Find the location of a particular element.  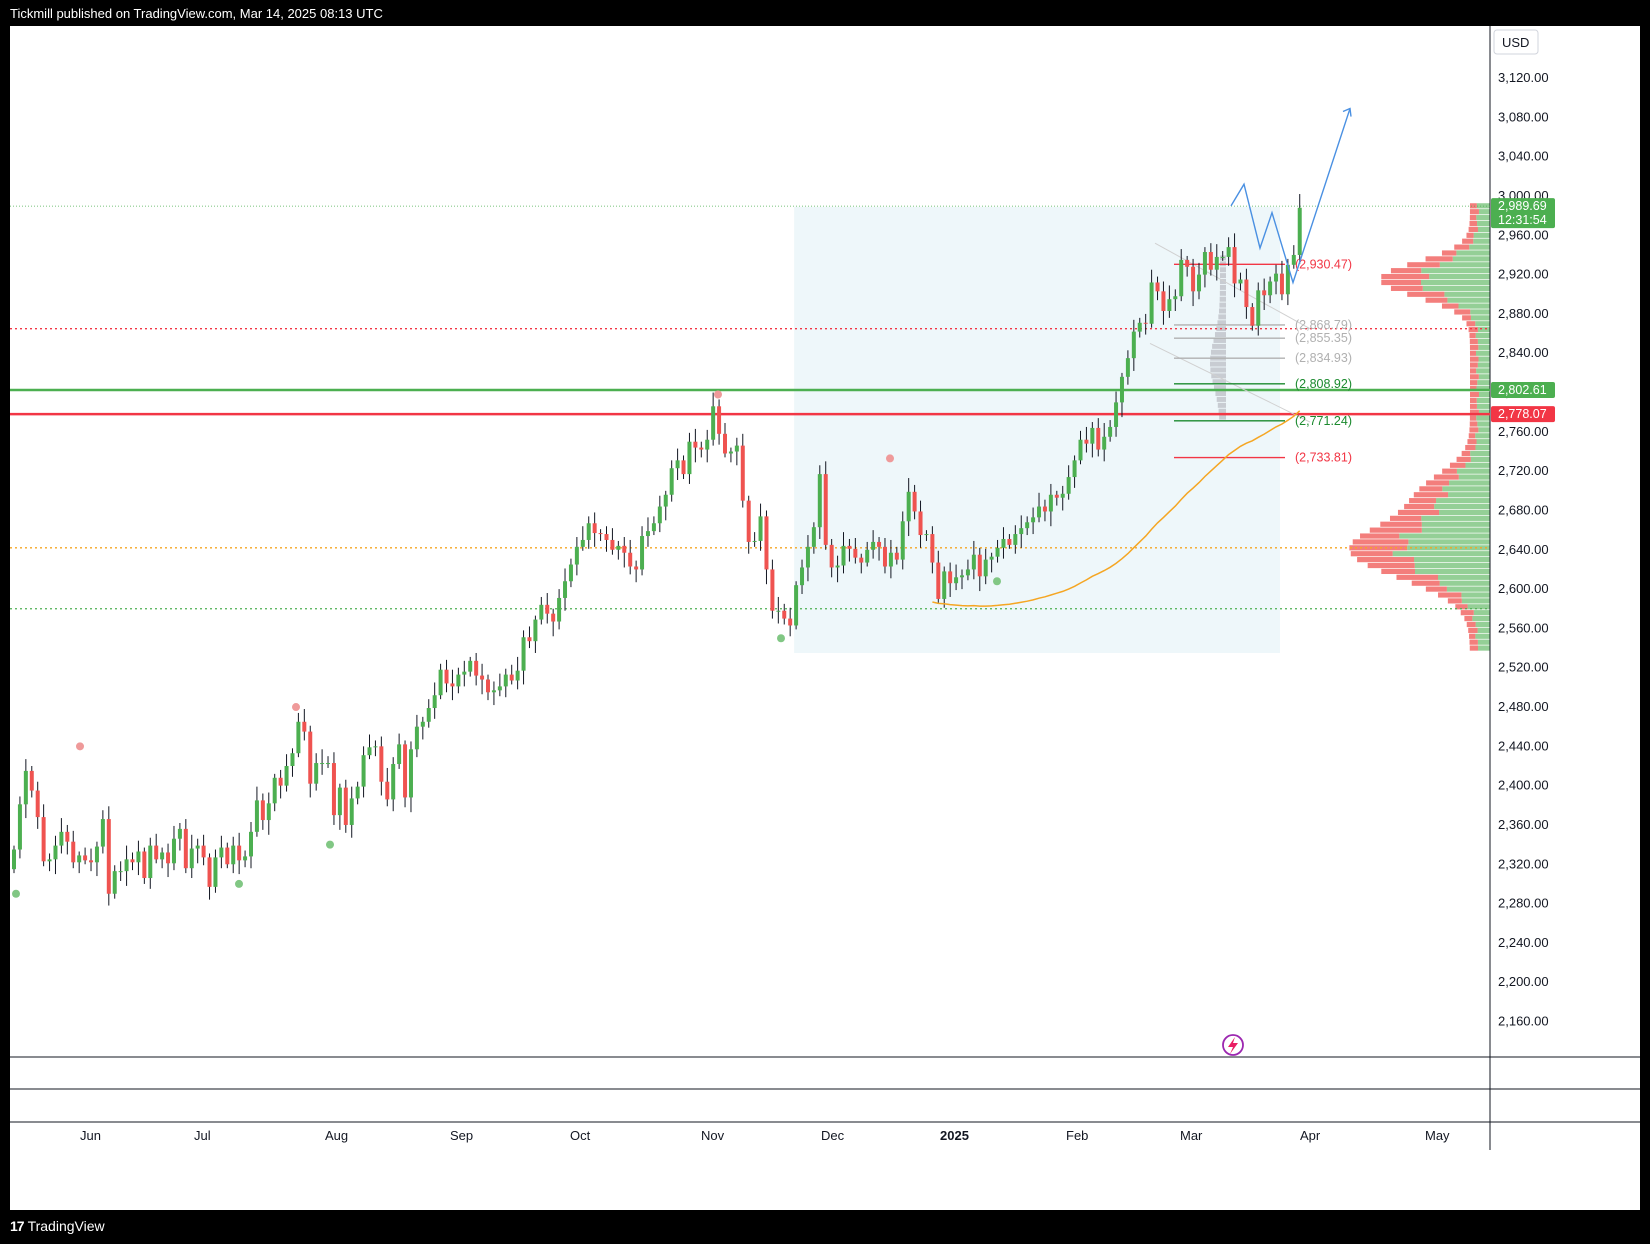

time-axis: Jun Jul Aug Sep Oct Nov Dec 2025 Feb Mar Apr May is located at coordinates (765, 1135).